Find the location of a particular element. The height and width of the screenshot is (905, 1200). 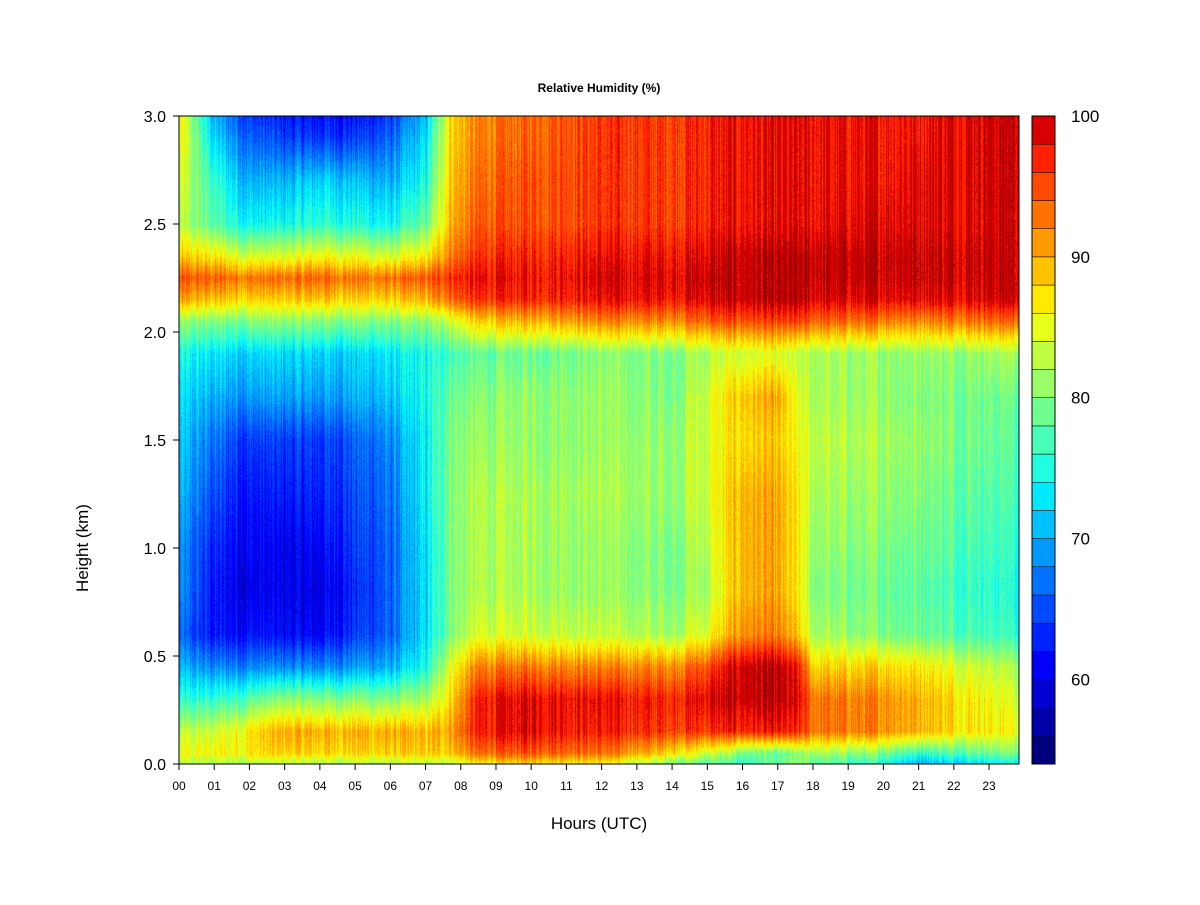

x-tick-label: 13 is located at coordinates (637, 786).